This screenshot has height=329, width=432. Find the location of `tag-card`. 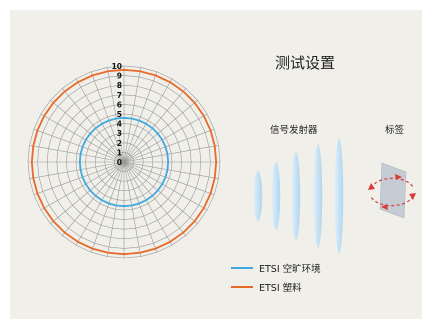

tag-card is located at coordinates (393, 190).